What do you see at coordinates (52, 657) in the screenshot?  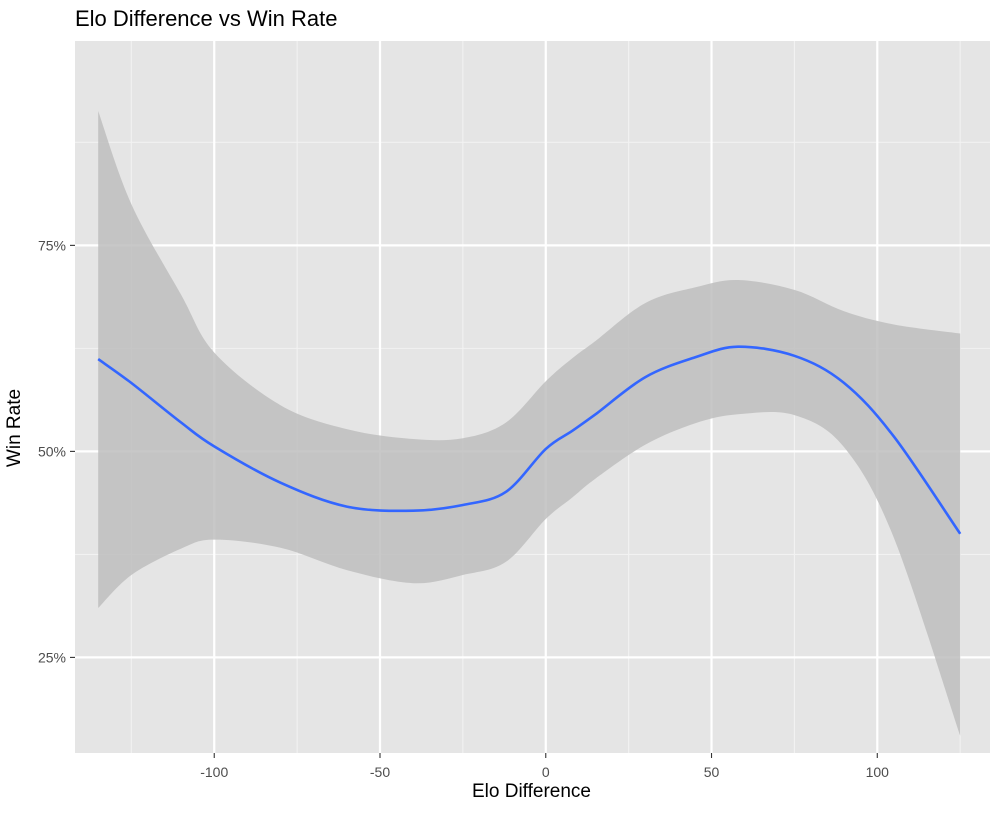 I see `y-tick-label: 25%` at bounding box center [52, 657].